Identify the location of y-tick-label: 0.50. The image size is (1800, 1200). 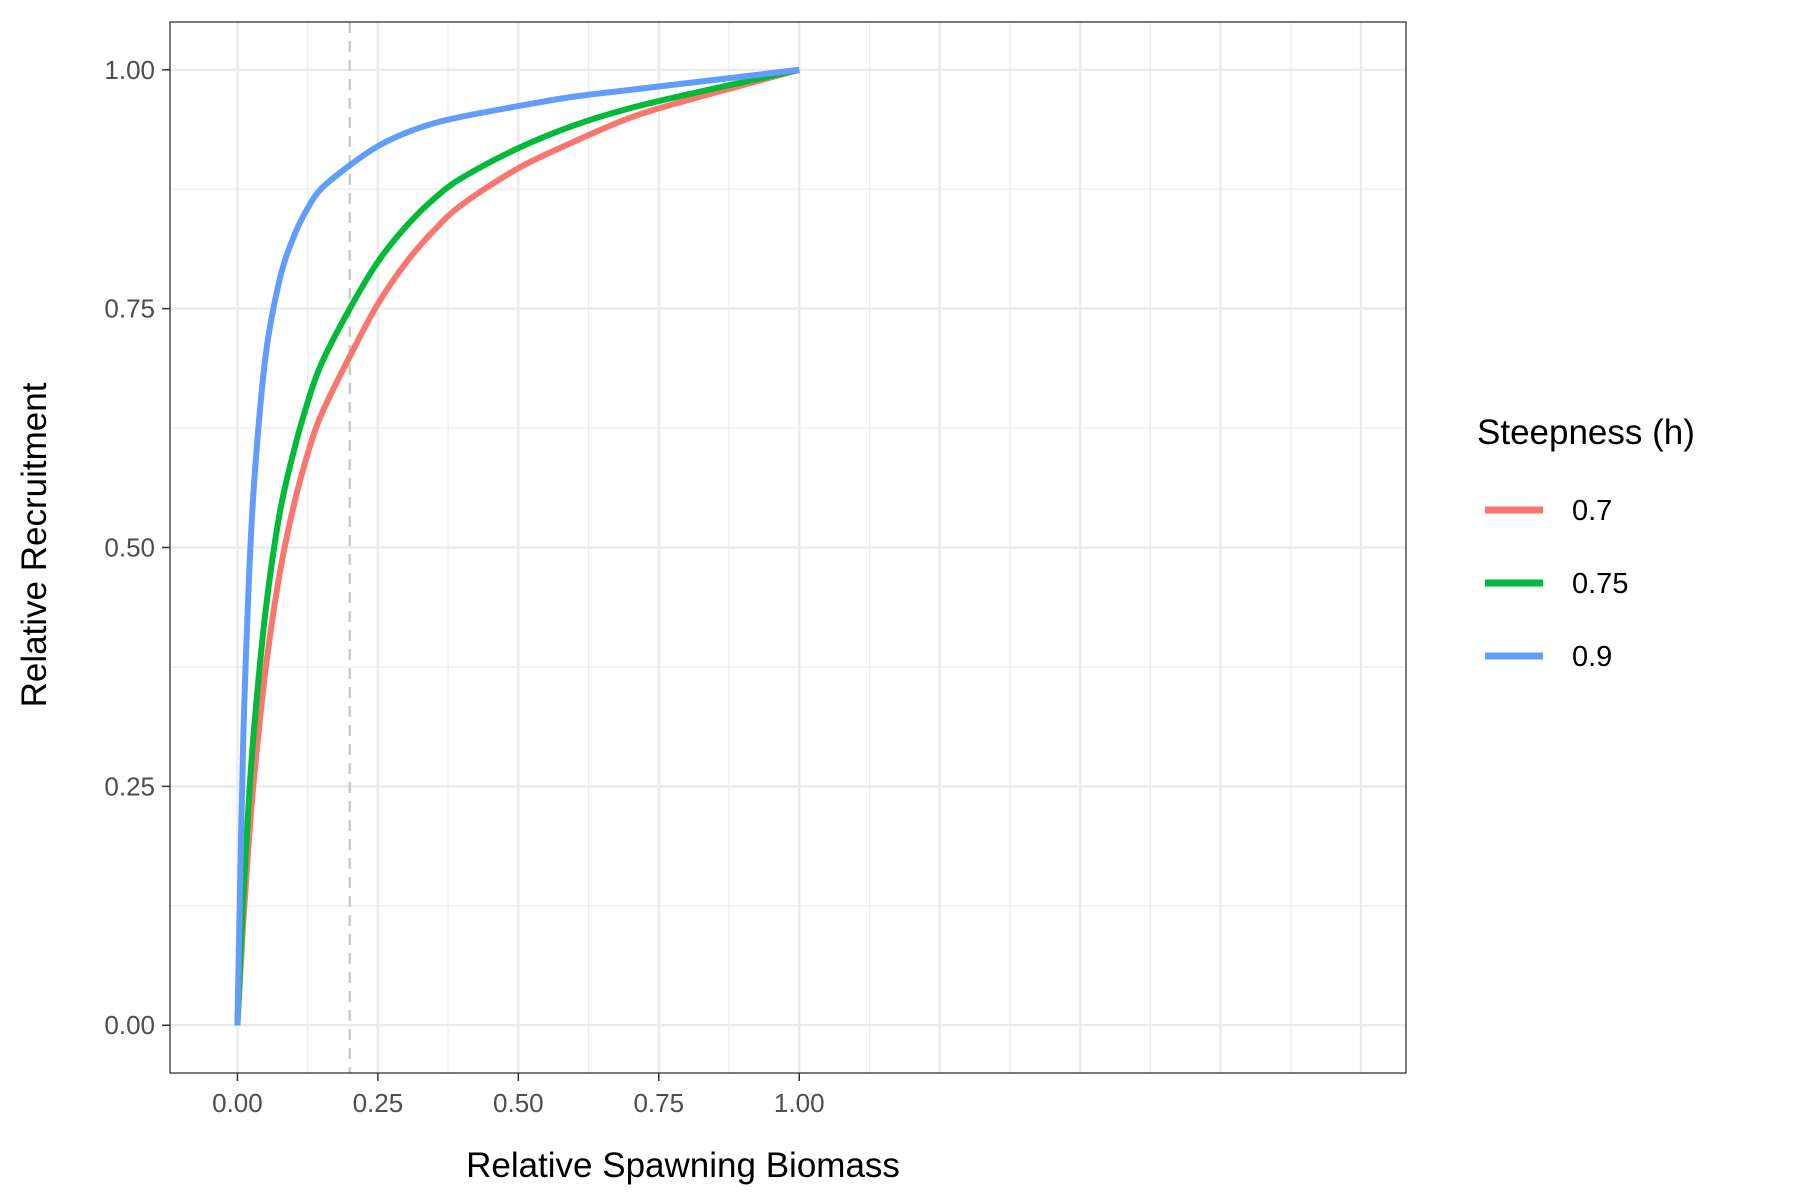
(129, 548).